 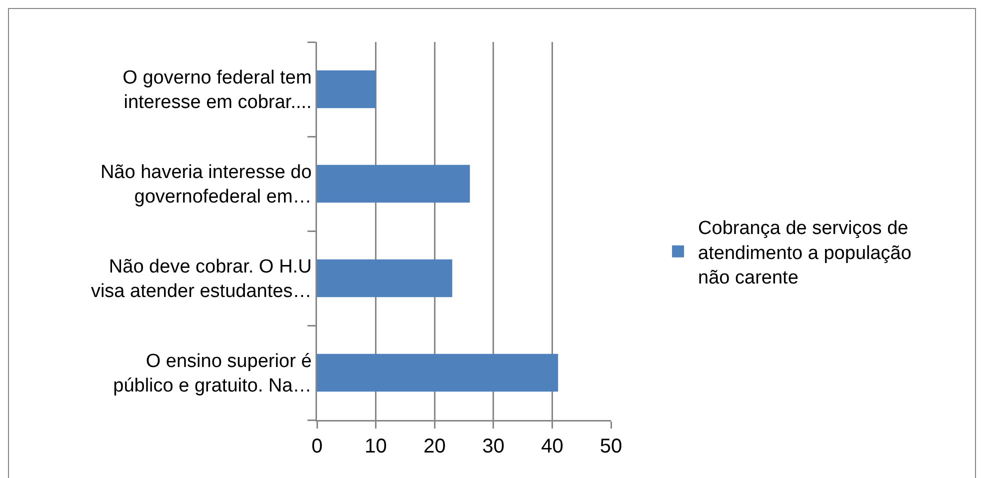 I want to click on x-tick-label: 20, so click(x=434, y=447).